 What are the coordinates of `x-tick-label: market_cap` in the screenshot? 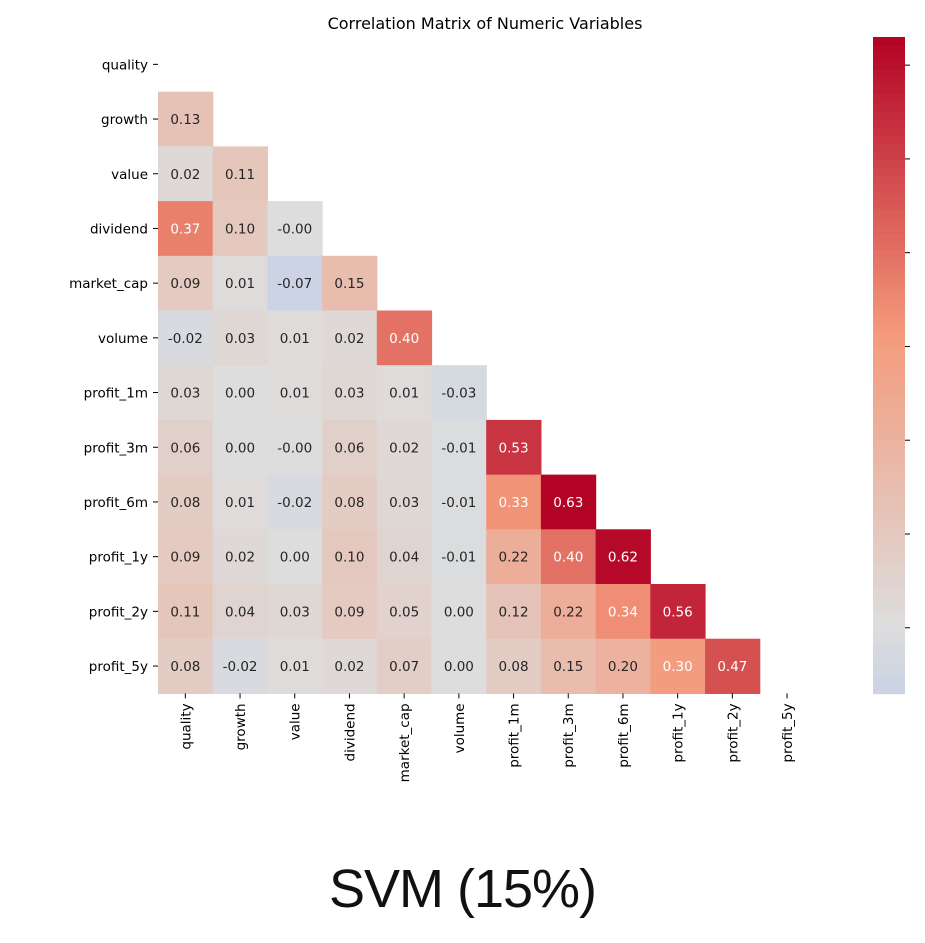 It's located at (405, 742).